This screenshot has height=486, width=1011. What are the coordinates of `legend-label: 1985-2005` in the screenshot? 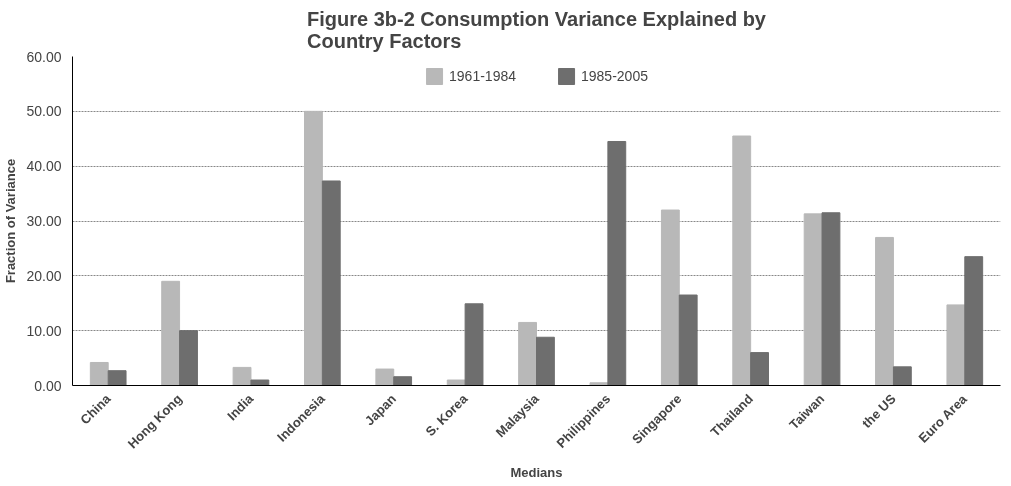 It's located at (614, 76).